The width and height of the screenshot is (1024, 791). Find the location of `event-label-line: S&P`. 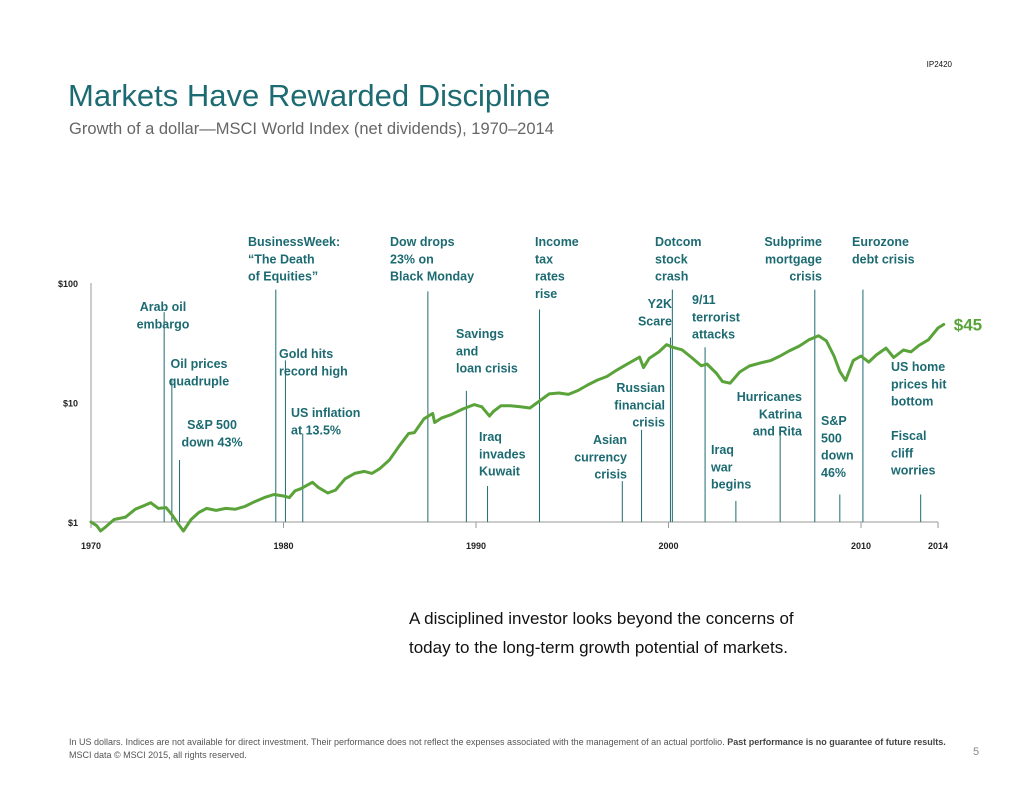

event-label-line: S&P is located at coordinates (834, 421).